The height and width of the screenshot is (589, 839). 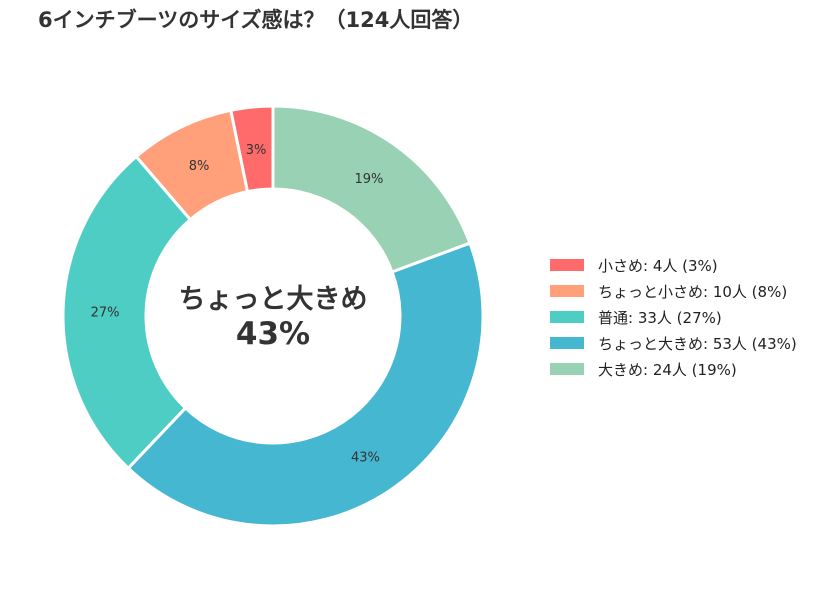 I want to click on legend-swatch-slightly-large, so click(x=567, y=343).